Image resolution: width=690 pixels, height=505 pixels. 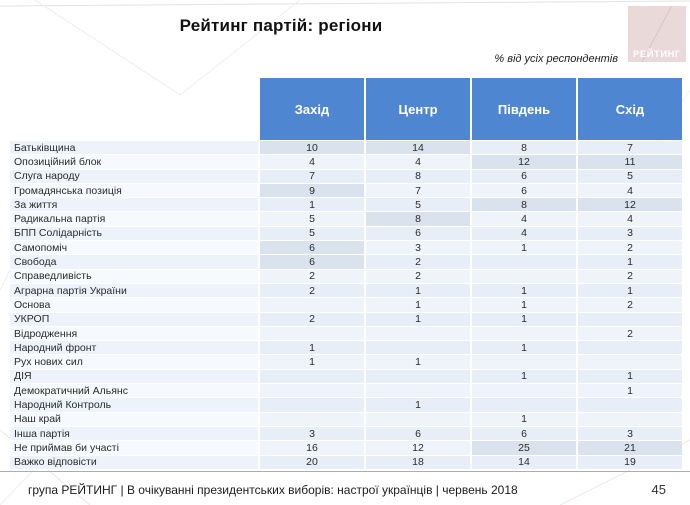 I want to click on party-label: Не приймав би участі, so click(x=134, y=448).